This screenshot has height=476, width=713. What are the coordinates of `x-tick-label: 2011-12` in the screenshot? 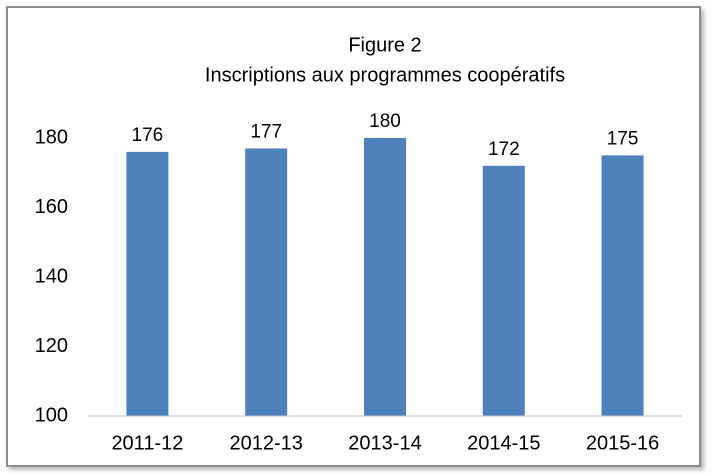 It's located at (147, 443).